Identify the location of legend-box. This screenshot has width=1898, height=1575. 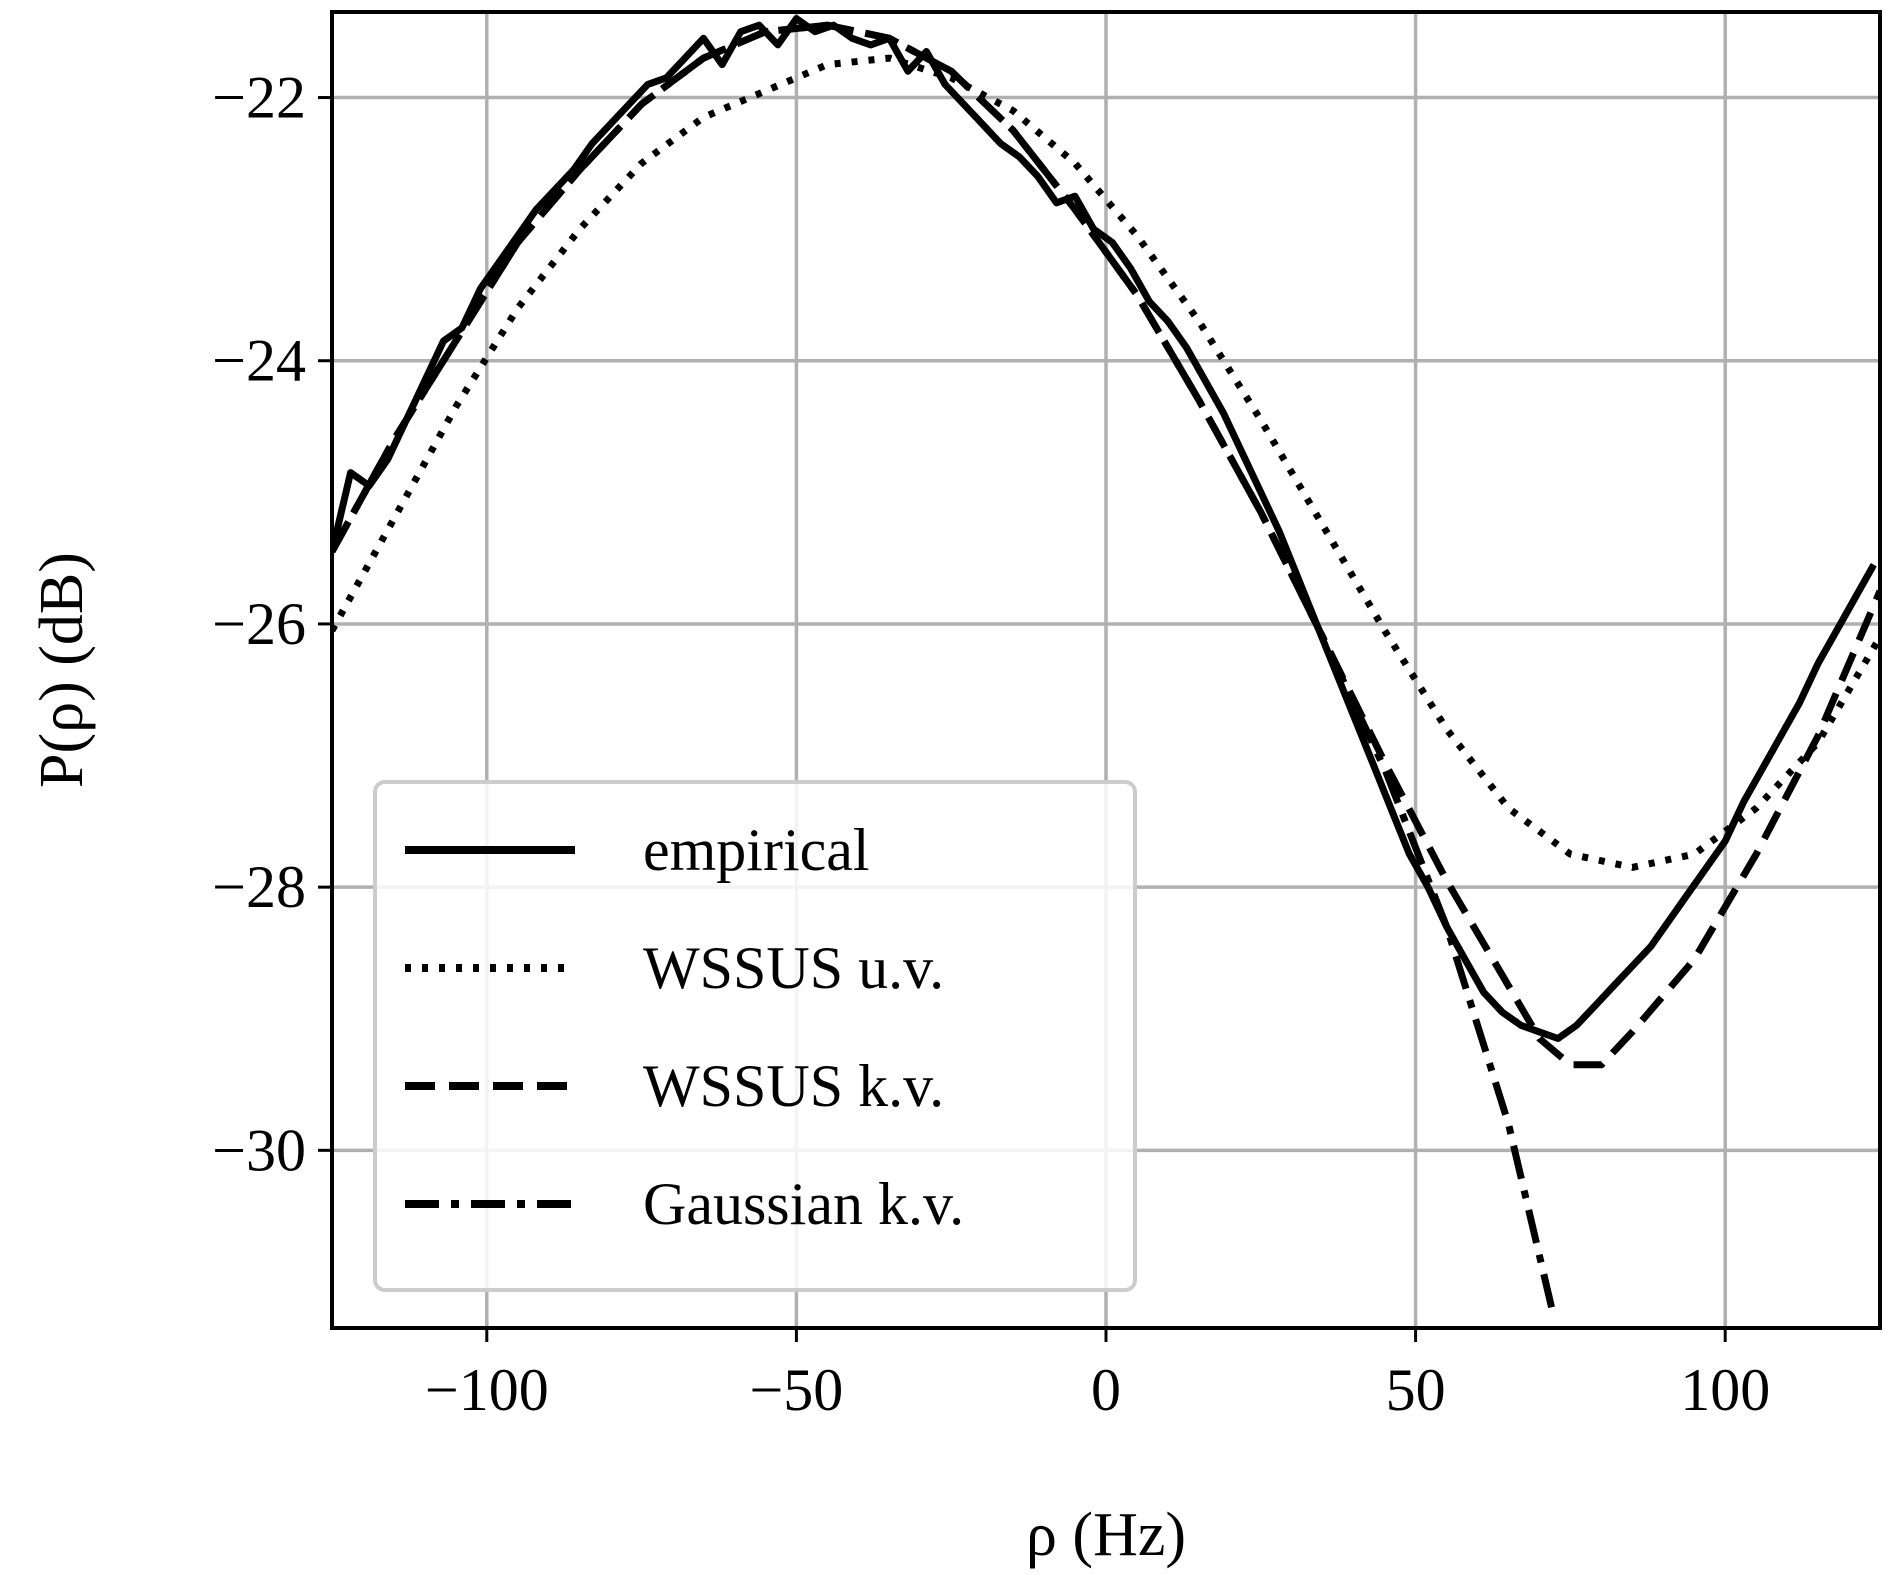
(755, 1036).